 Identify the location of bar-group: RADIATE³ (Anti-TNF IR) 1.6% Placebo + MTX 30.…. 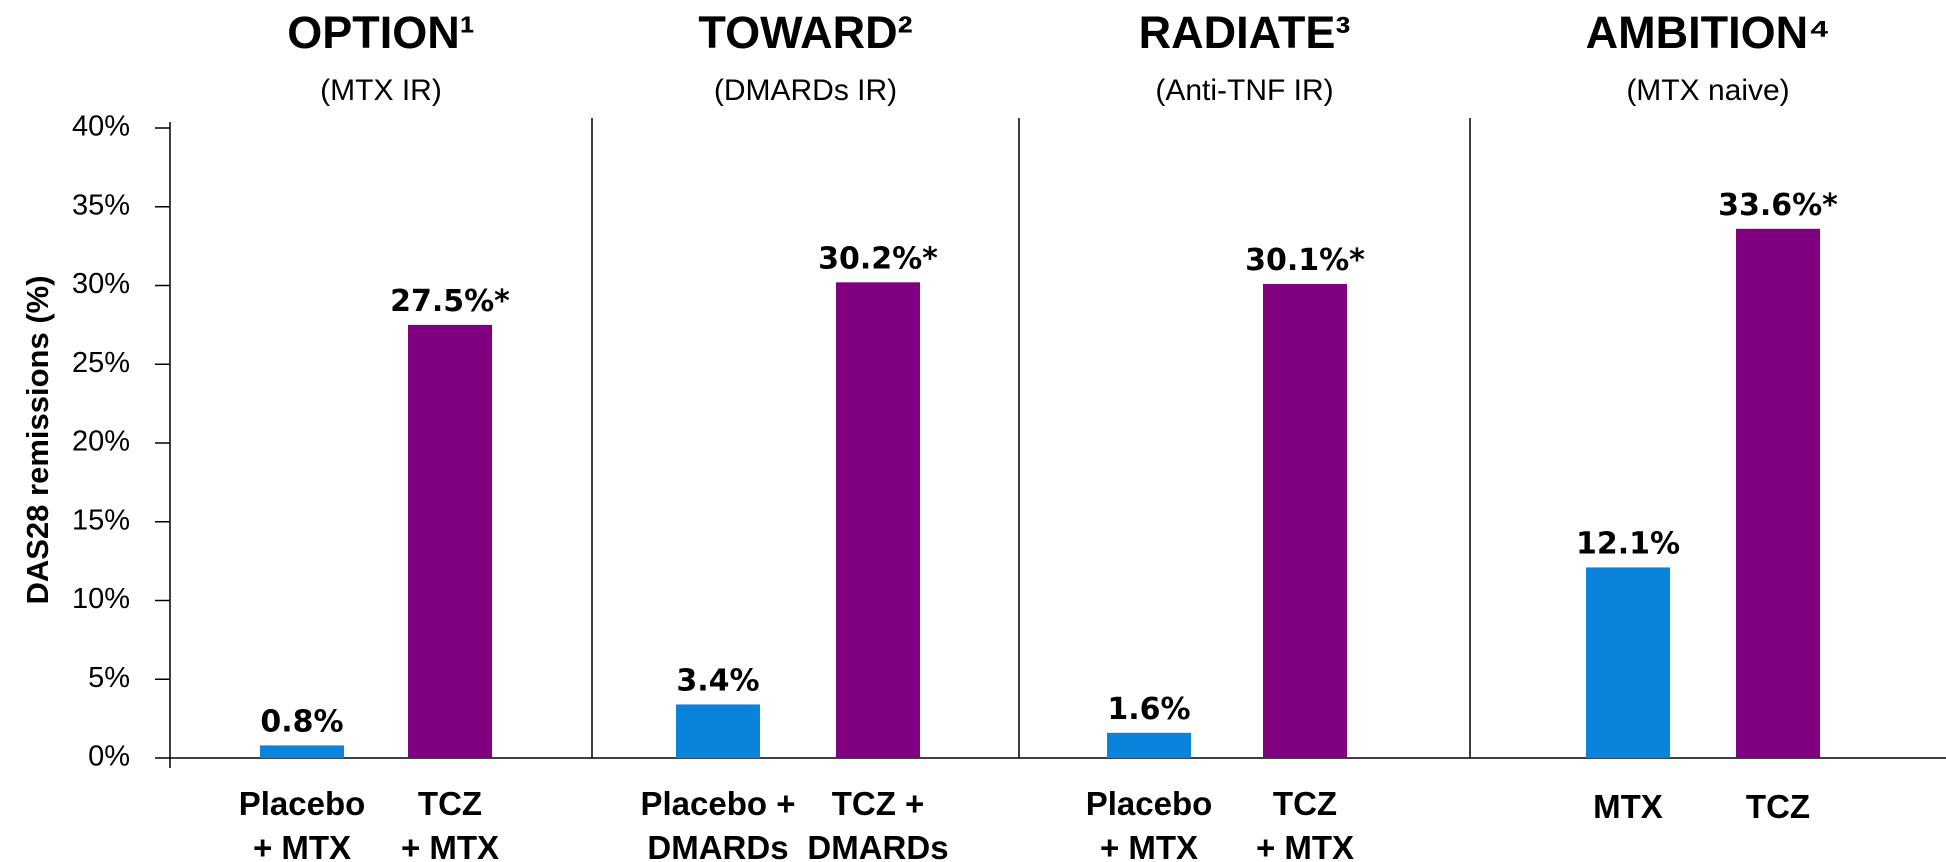
(1225, 434).